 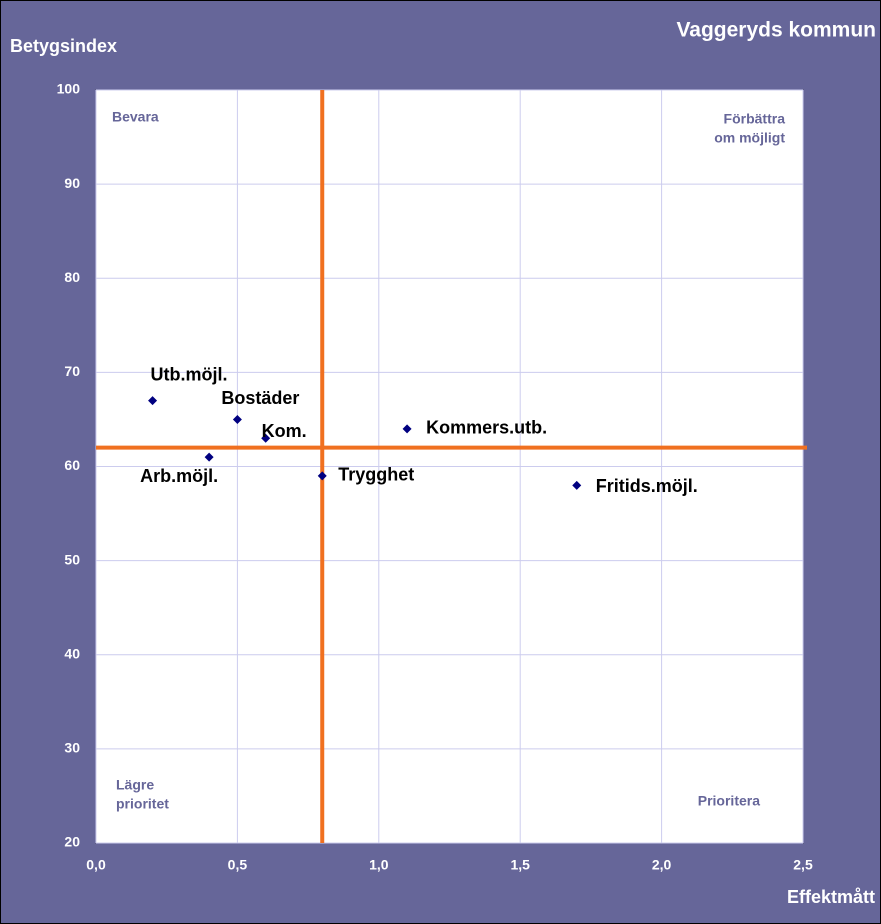 I want to click on point-label: Trygghet, so click(x=376, y=475).